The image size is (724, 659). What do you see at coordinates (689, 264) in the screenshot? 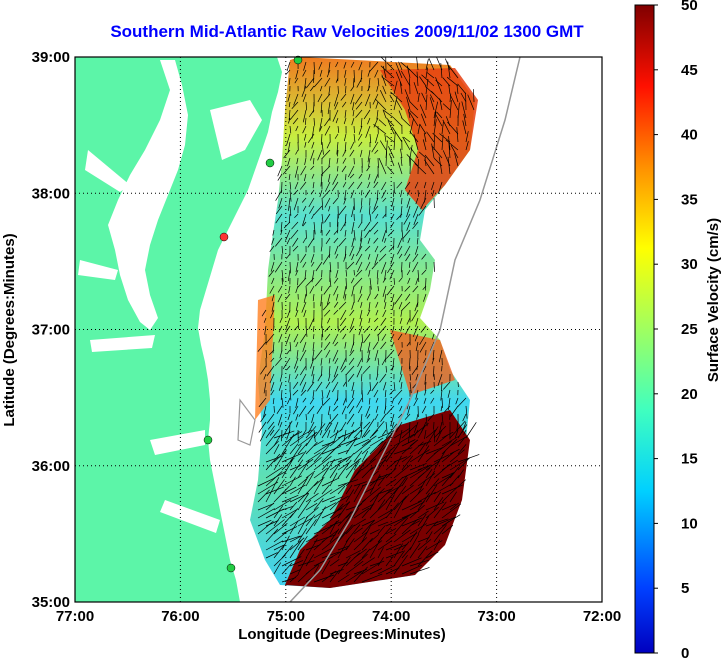
I see `colorbar-tick-label: 30` at bounding box center [689, 264].